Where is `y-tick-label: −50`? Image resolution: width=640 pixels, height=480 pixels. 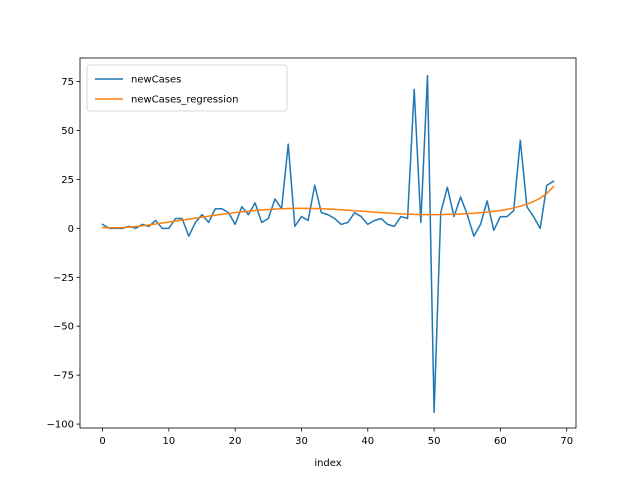
y-tick-label: −50 is located at coordinates (63, 327).